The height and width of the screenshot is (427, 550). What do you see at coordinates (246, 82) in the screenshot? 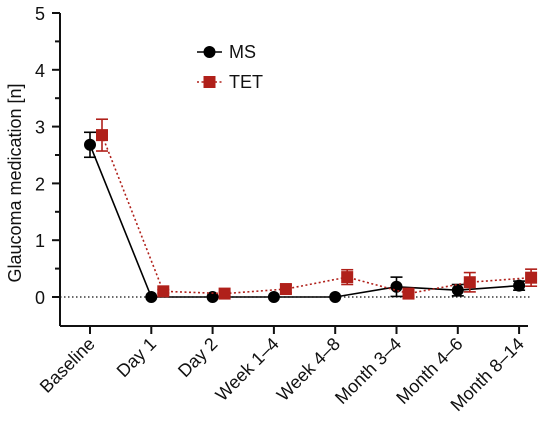
I see `legend-label: TET` at bounding box center [246, 82].